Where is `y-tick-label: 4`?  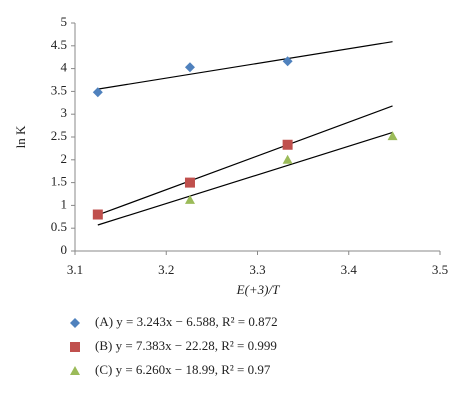 y-tick-label: 4 is located at coordinates (64, 67).